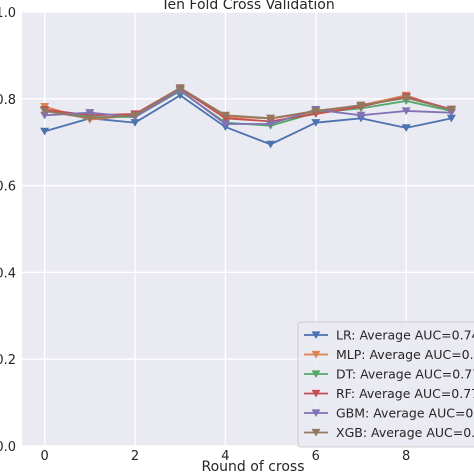 This screenshot has width=474, height=474. What do you see at coordinates (405, 432) in the screenshot?
I see `legend-label: XGB: Average AUC=0.771` at bounding box center [405, 432].